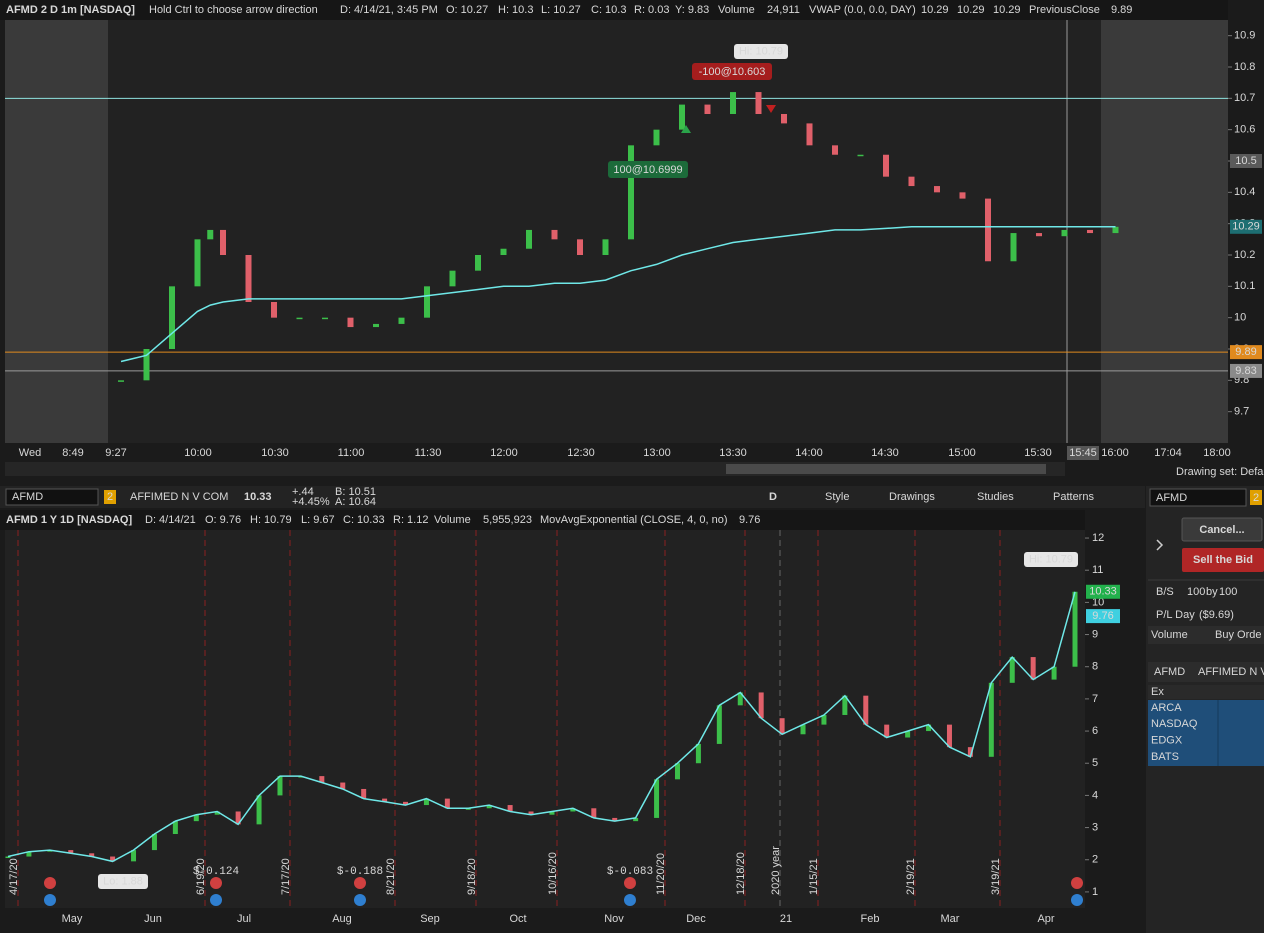 The image size is (1264, 933). Describe the element at coordinates (1095, 699) in the screenshot. I see `y-tick-label: 7` at that location.